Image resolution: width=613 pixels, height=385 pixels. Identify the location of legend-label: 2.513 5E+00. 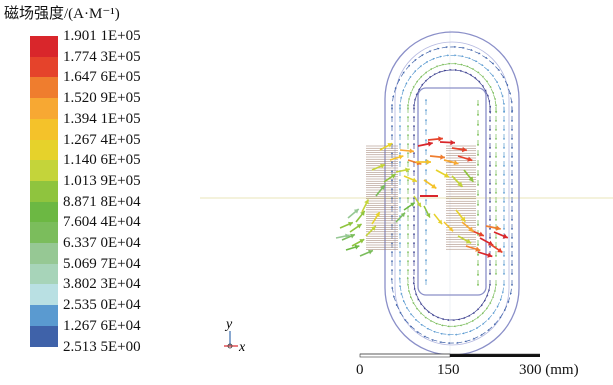
(102, 346).